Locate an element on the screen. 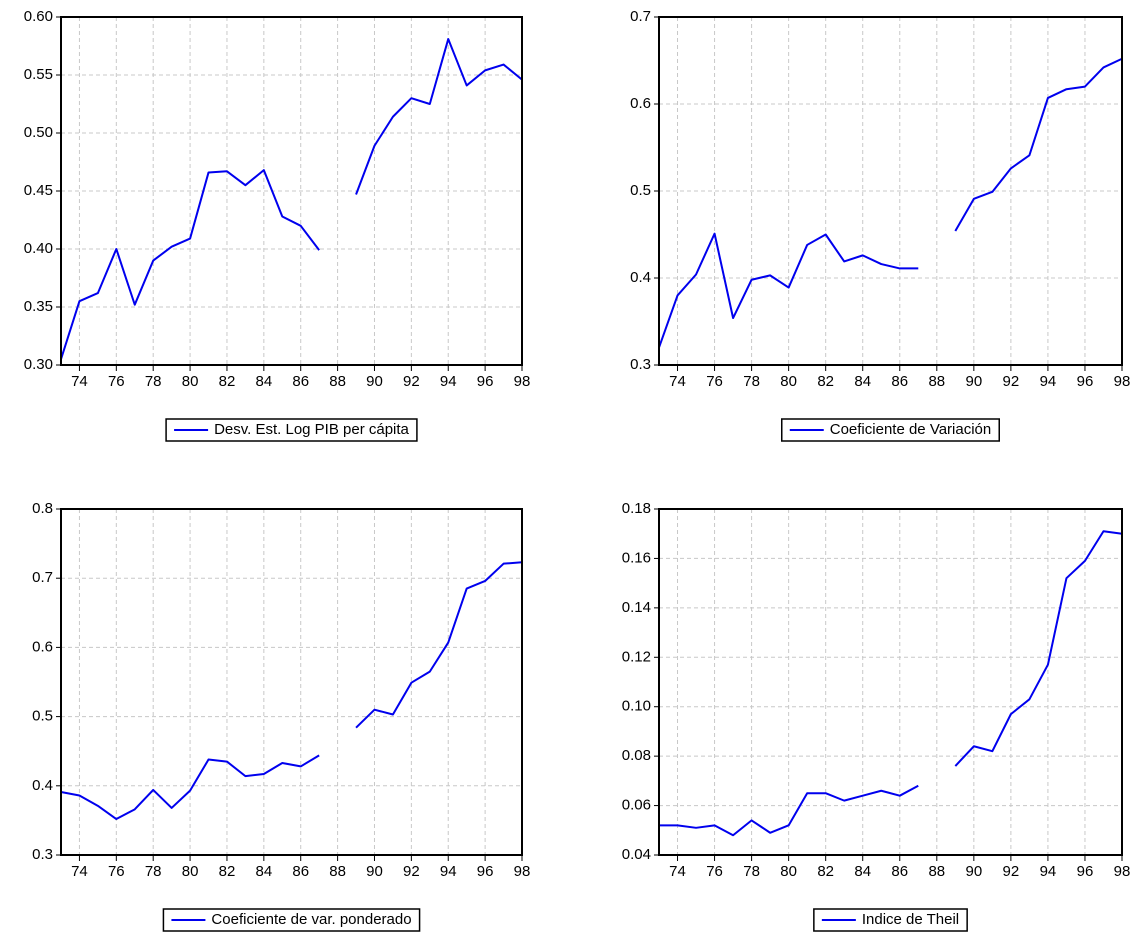  y-tick-label: 0.8 is located at coordinates (42, 508).